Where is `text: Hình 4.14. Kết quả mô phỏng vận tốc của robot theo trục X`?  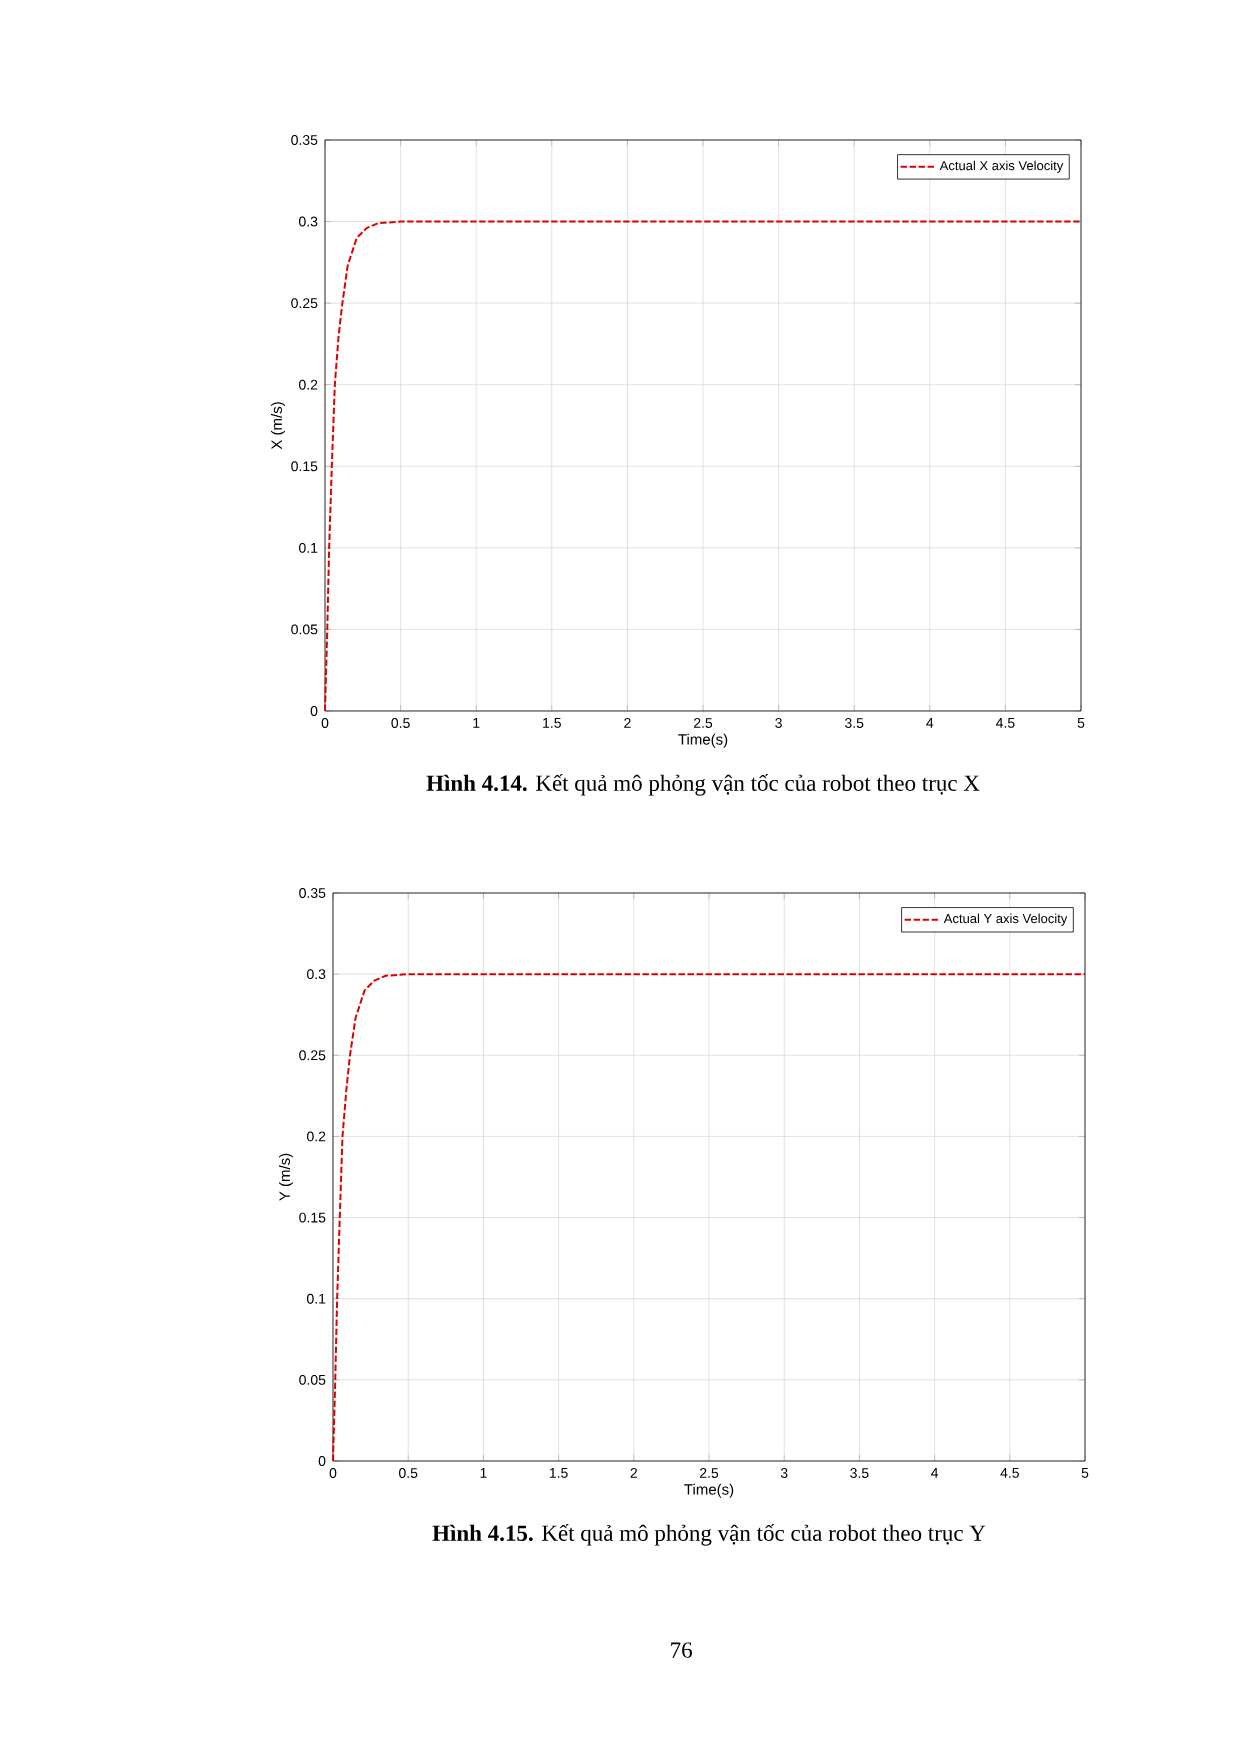 text: Hình 4.14. Kết quả mô phỏng vận tốc của robot theo trục X is located at coordinates (703, 785).